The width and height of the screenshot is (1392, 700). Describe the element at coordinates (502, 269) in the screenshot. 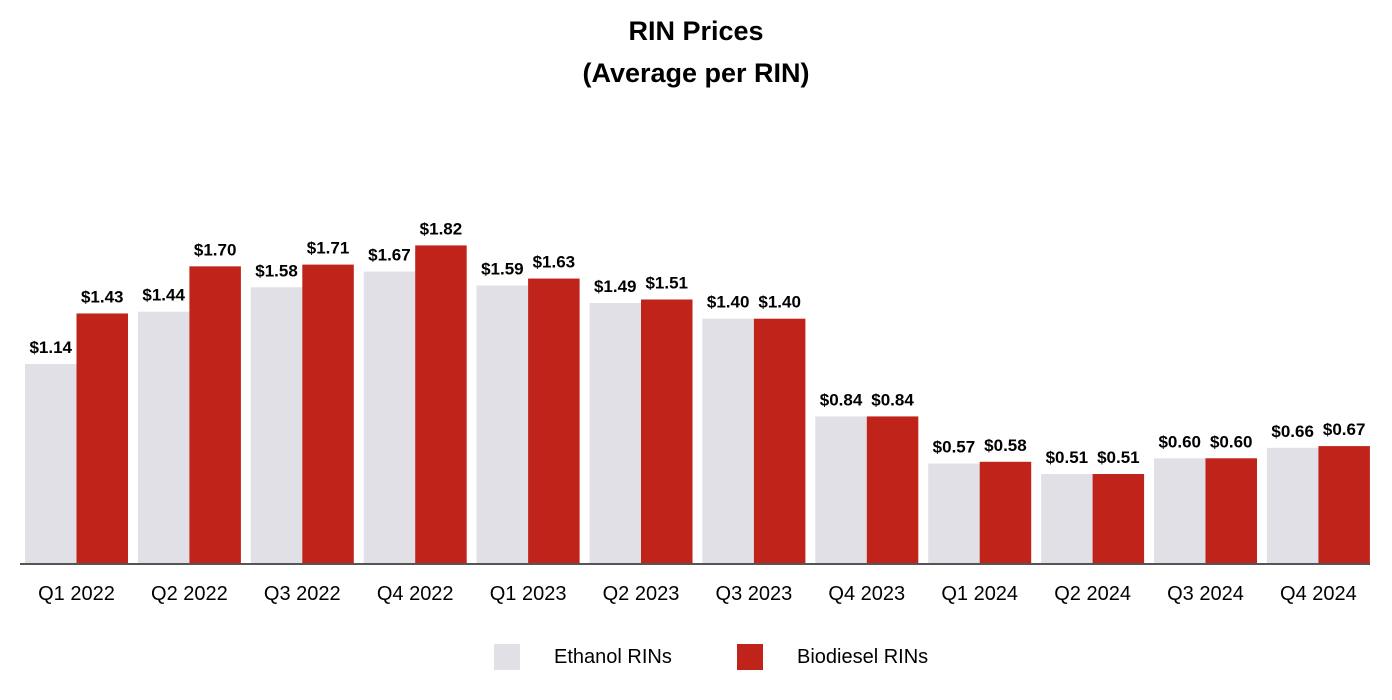

I see `data-label-ethanol-4: $1.59` at that location.